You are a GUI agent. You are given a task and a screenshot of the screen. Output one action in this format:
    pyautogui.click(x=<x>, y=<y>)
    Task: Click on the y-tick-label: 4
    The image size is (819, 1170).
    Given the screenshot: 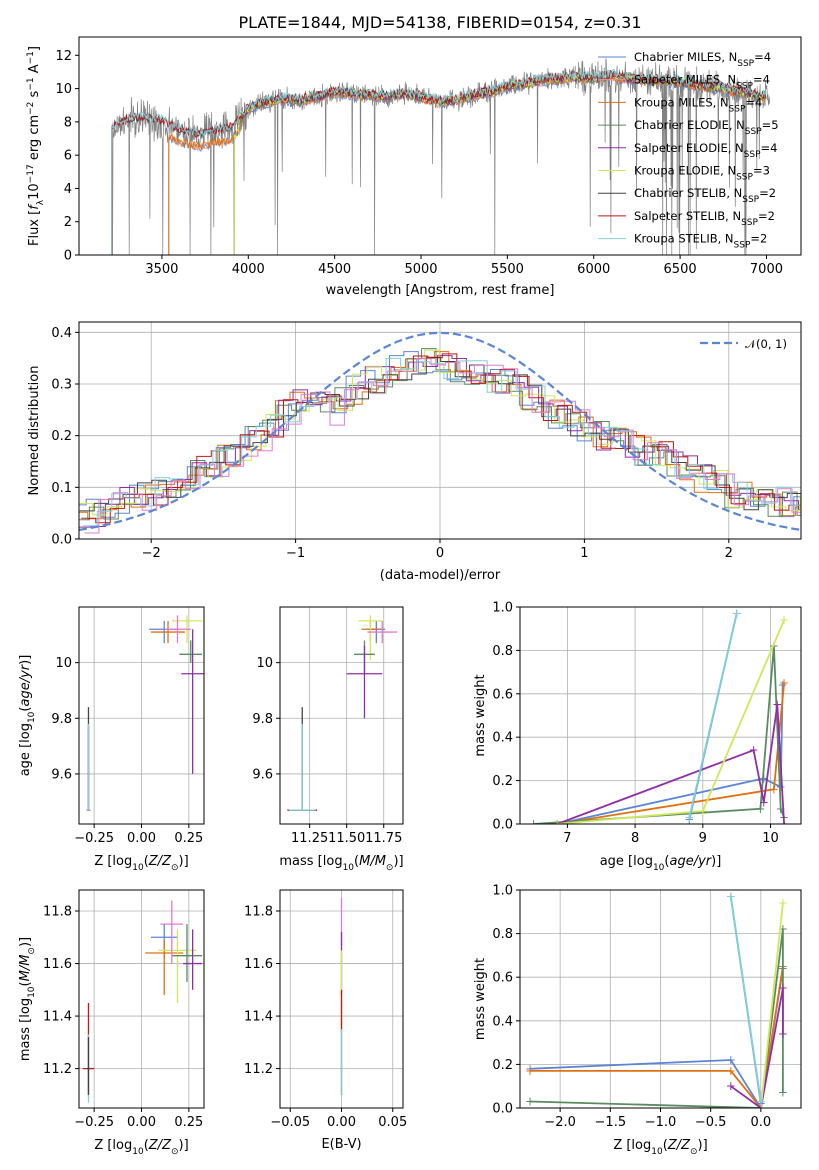 What is the action you would take?
    pyautogui.click(x=68, y=189)
    